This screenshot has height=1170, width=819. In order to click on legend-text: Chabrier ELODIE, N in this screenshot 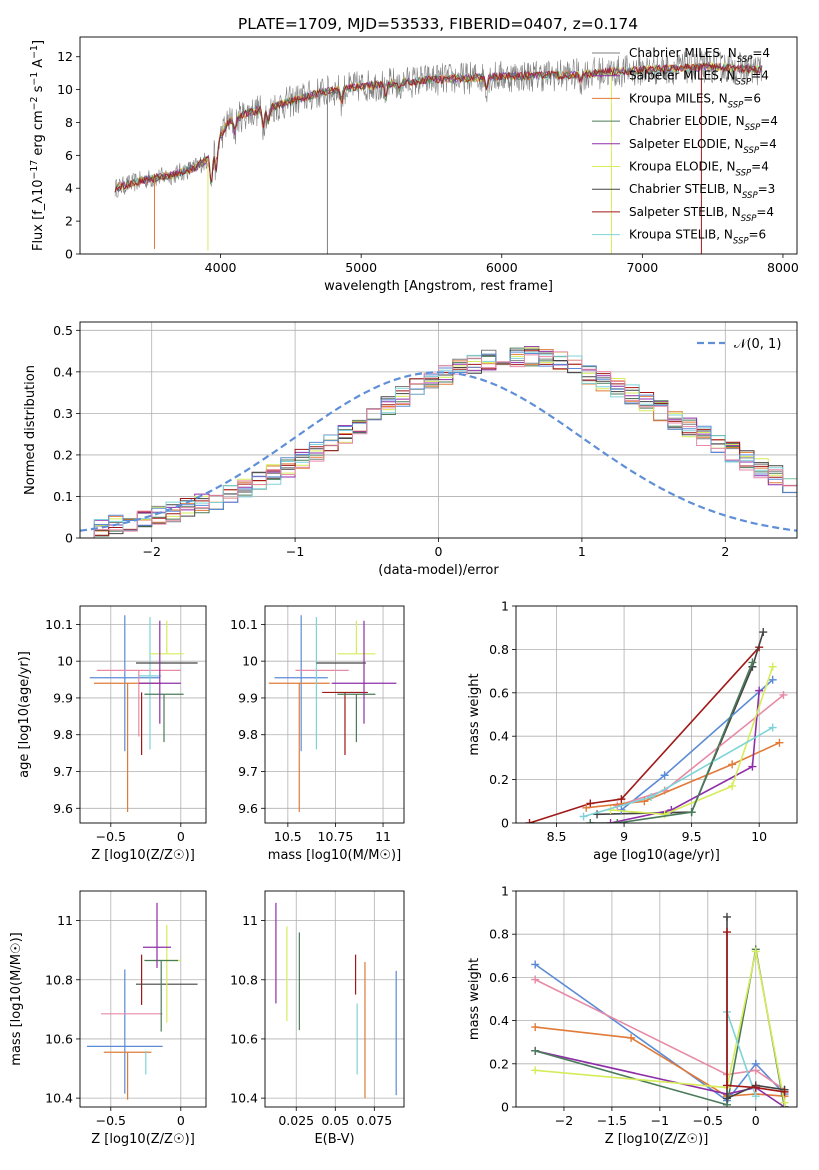, I will do `click(687, 121)`.